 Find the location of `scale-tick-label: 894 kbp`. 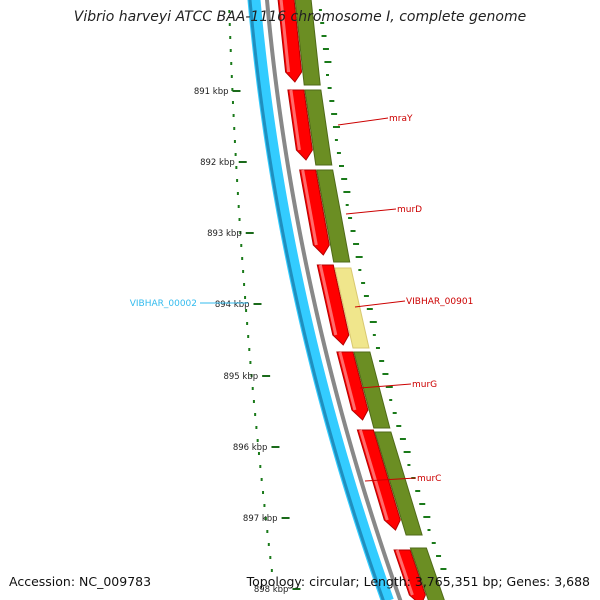

scale-tick-label: 894 kbp is located at coordinates (232, 305).